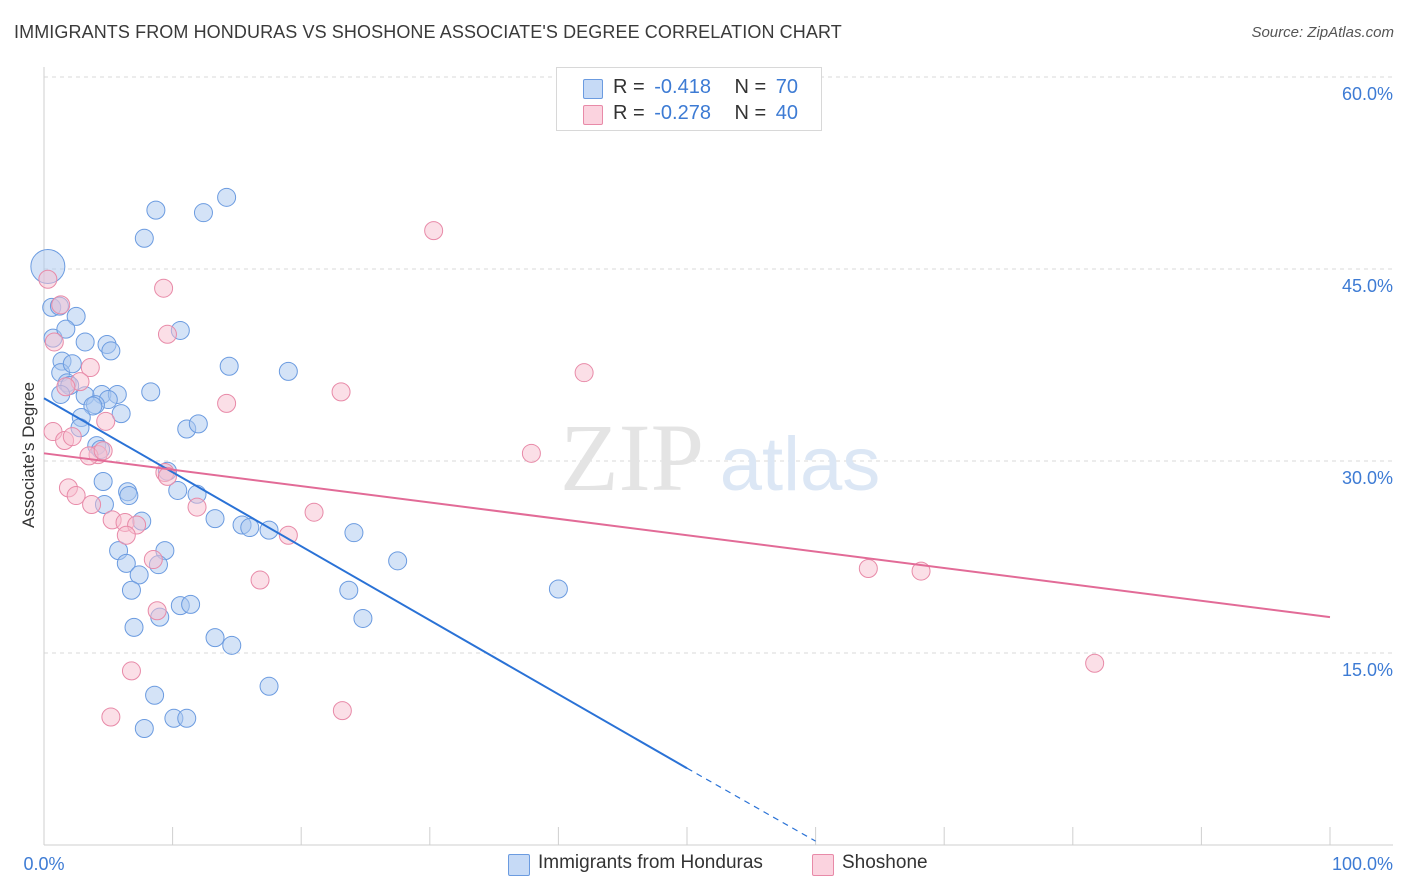 Image resolution: width=1406 pixels, height=892 pixels. Describe the element at coordinates (1367, 286) in the screenshot. I see `y-tick-label: 45.0%` at that location.